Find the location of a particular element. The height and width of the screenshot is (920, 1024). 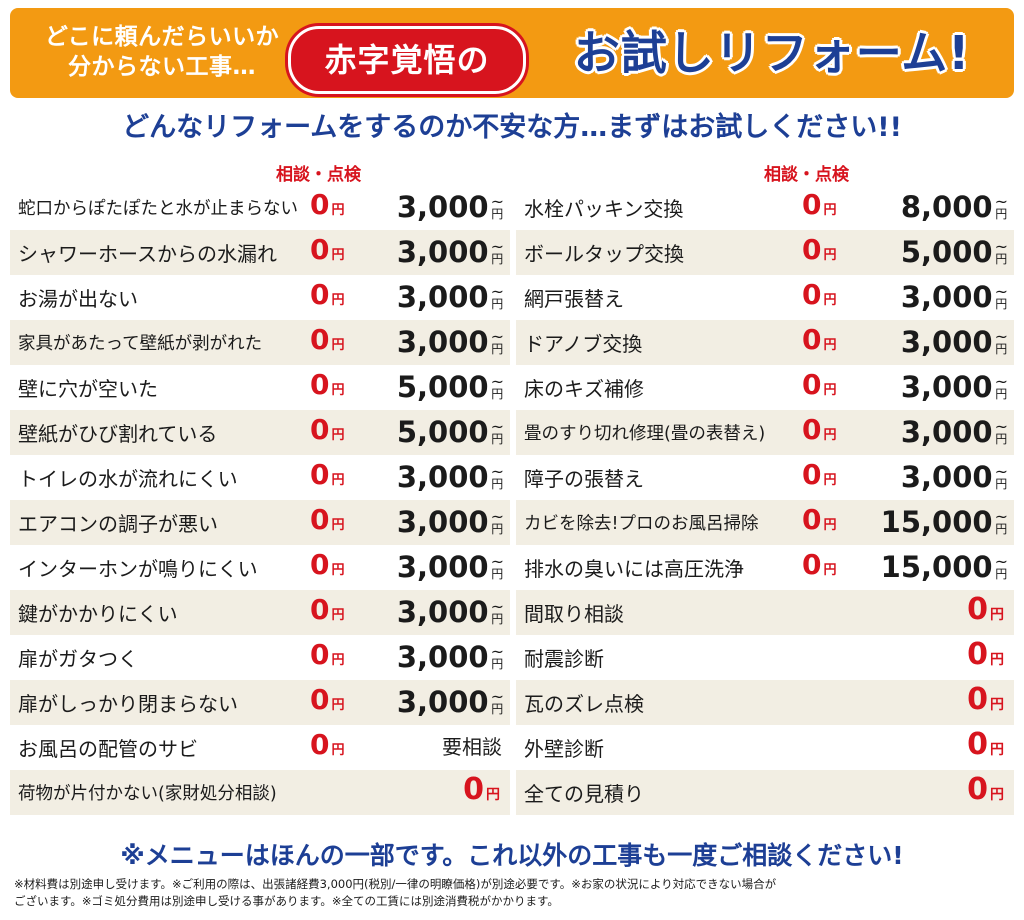

table-row: お風呂の配管のサビ 0 円 要相談 is located at coordinates (260, 747).